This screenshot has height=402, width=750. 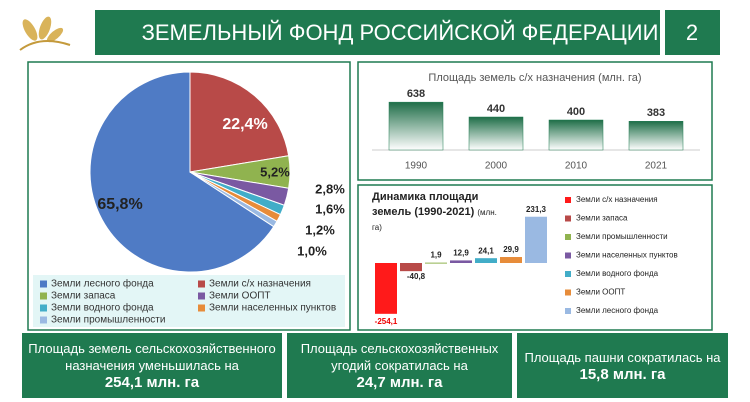 I want to click on pie-legend-box, so click(x=189, y=301).